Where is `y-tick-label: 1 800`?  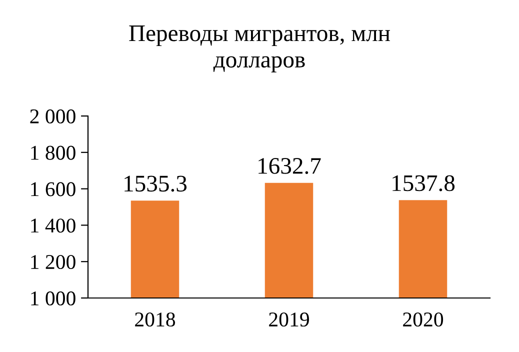 y-tick-label: 1 800 is located at coordinates (53, 153).